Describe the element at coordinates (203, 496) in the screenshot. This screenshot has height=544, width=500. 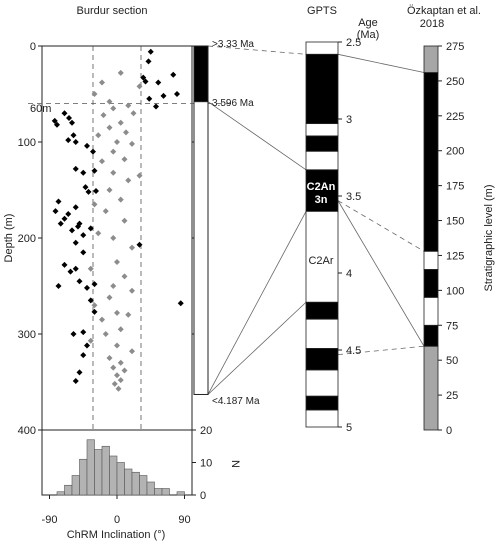
I see `n-tick-label: 0` at that location.